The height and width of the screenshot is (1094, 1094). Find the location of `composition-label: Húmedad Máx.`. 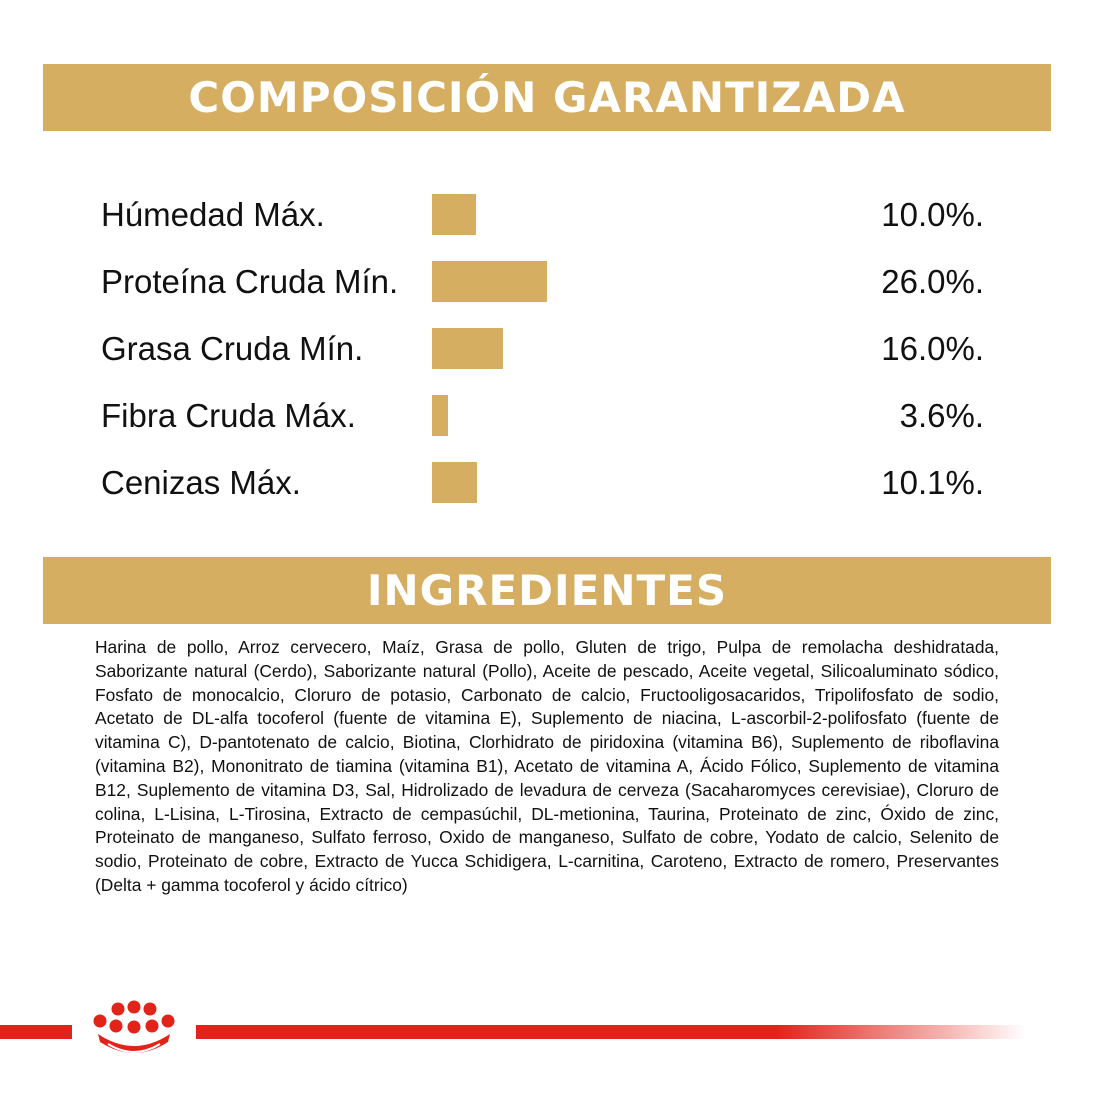

composition-label: Húmedad Máx. is located at coordinates (213, 214).